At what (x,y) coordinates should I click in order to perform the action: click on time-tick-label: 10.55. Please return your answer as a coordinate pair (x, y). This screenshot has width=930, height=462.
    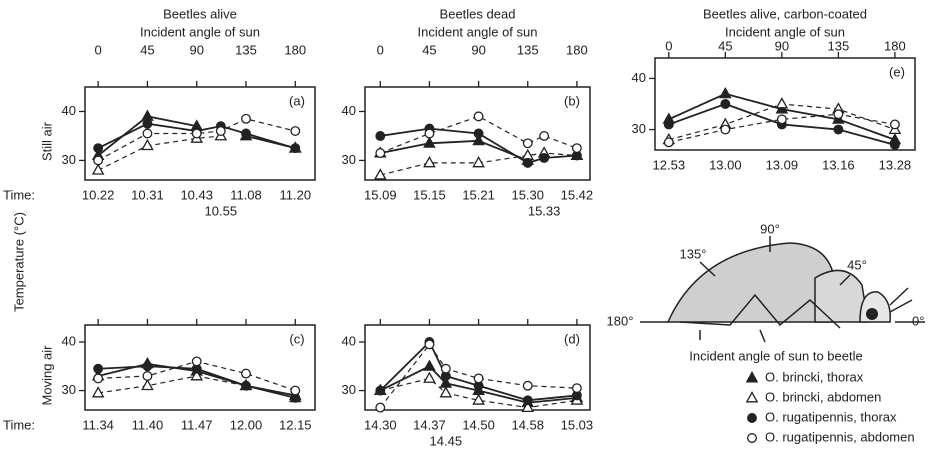
    Looking at the image, I should click on (221, 210).